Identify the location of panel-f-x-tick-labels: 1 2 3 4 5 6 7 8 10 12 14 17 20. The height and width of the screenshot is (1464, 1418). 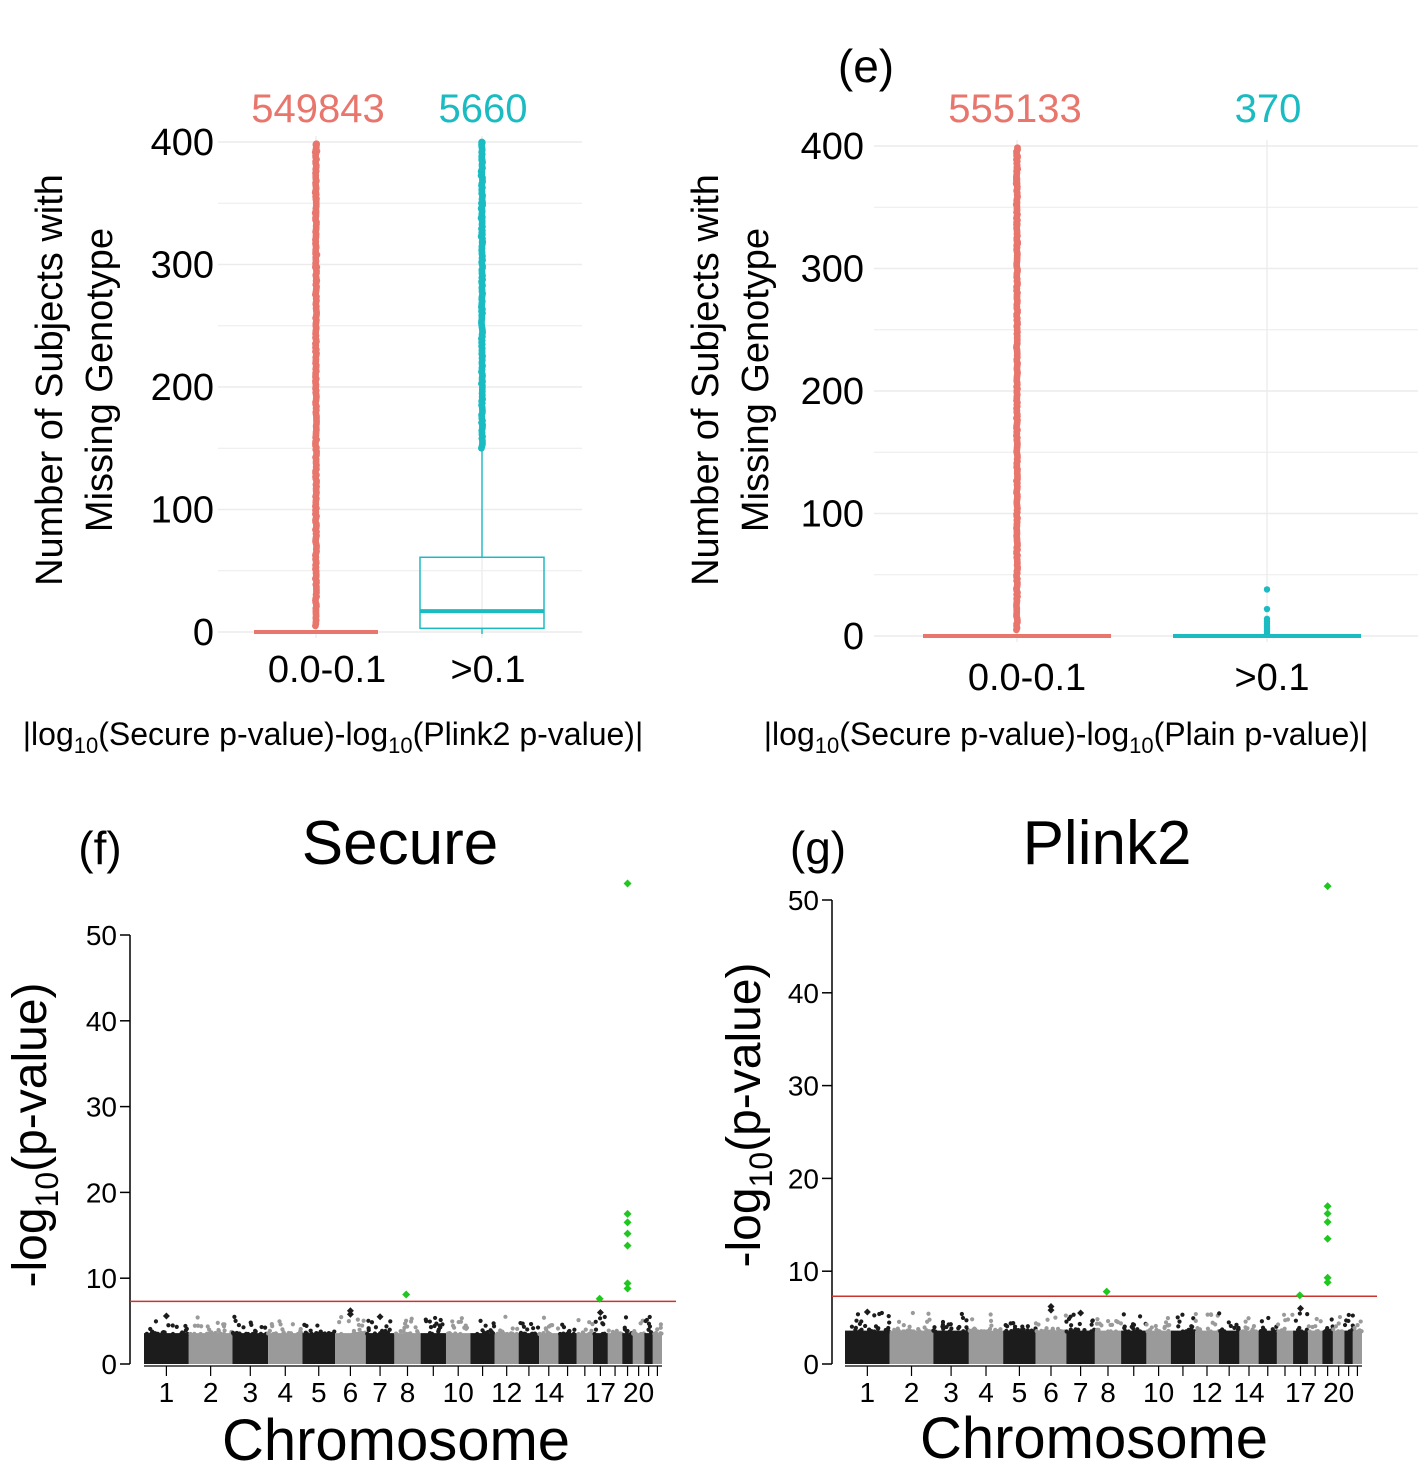
(407, 1392).